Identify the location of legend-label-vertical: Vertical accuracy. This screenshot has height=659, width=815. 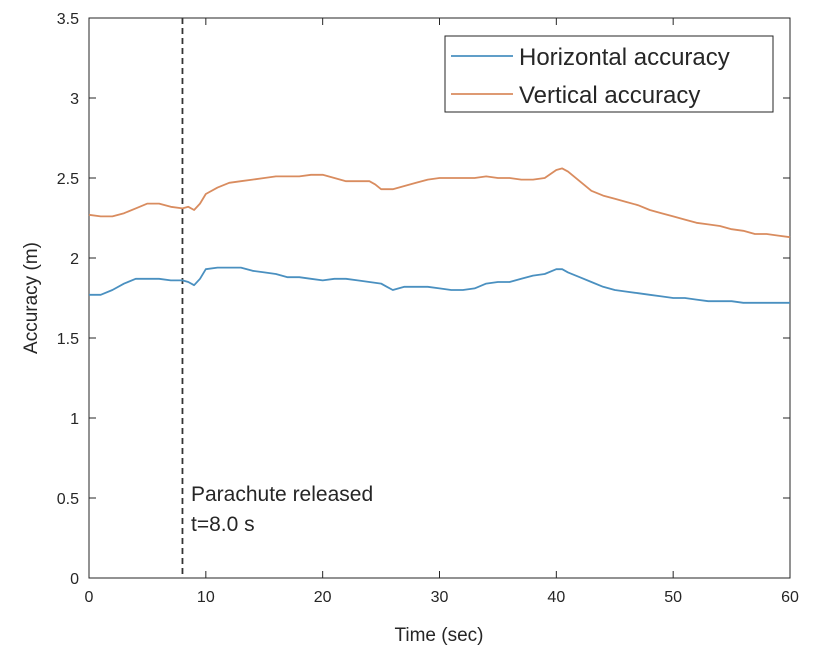
(609, 95).